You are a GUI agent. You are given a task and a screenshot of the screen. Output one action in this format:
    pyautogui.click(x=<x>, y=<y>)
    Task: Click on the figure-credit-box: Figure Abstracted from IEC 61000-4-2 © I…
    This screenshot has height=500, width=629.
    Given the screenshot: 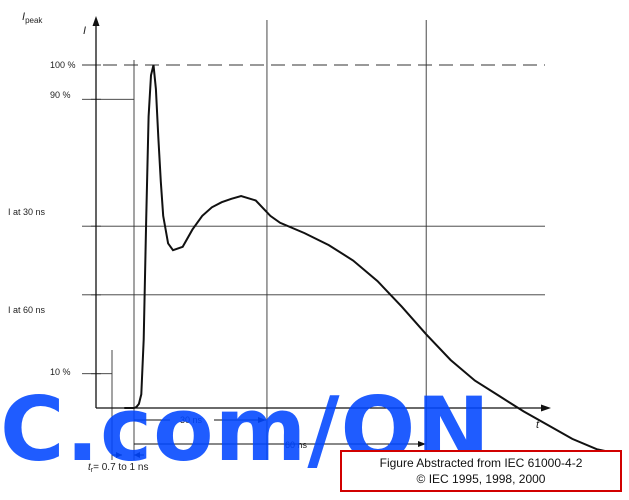 What is the action you would take?
    pyautogui.click(x=481, y=471)
    